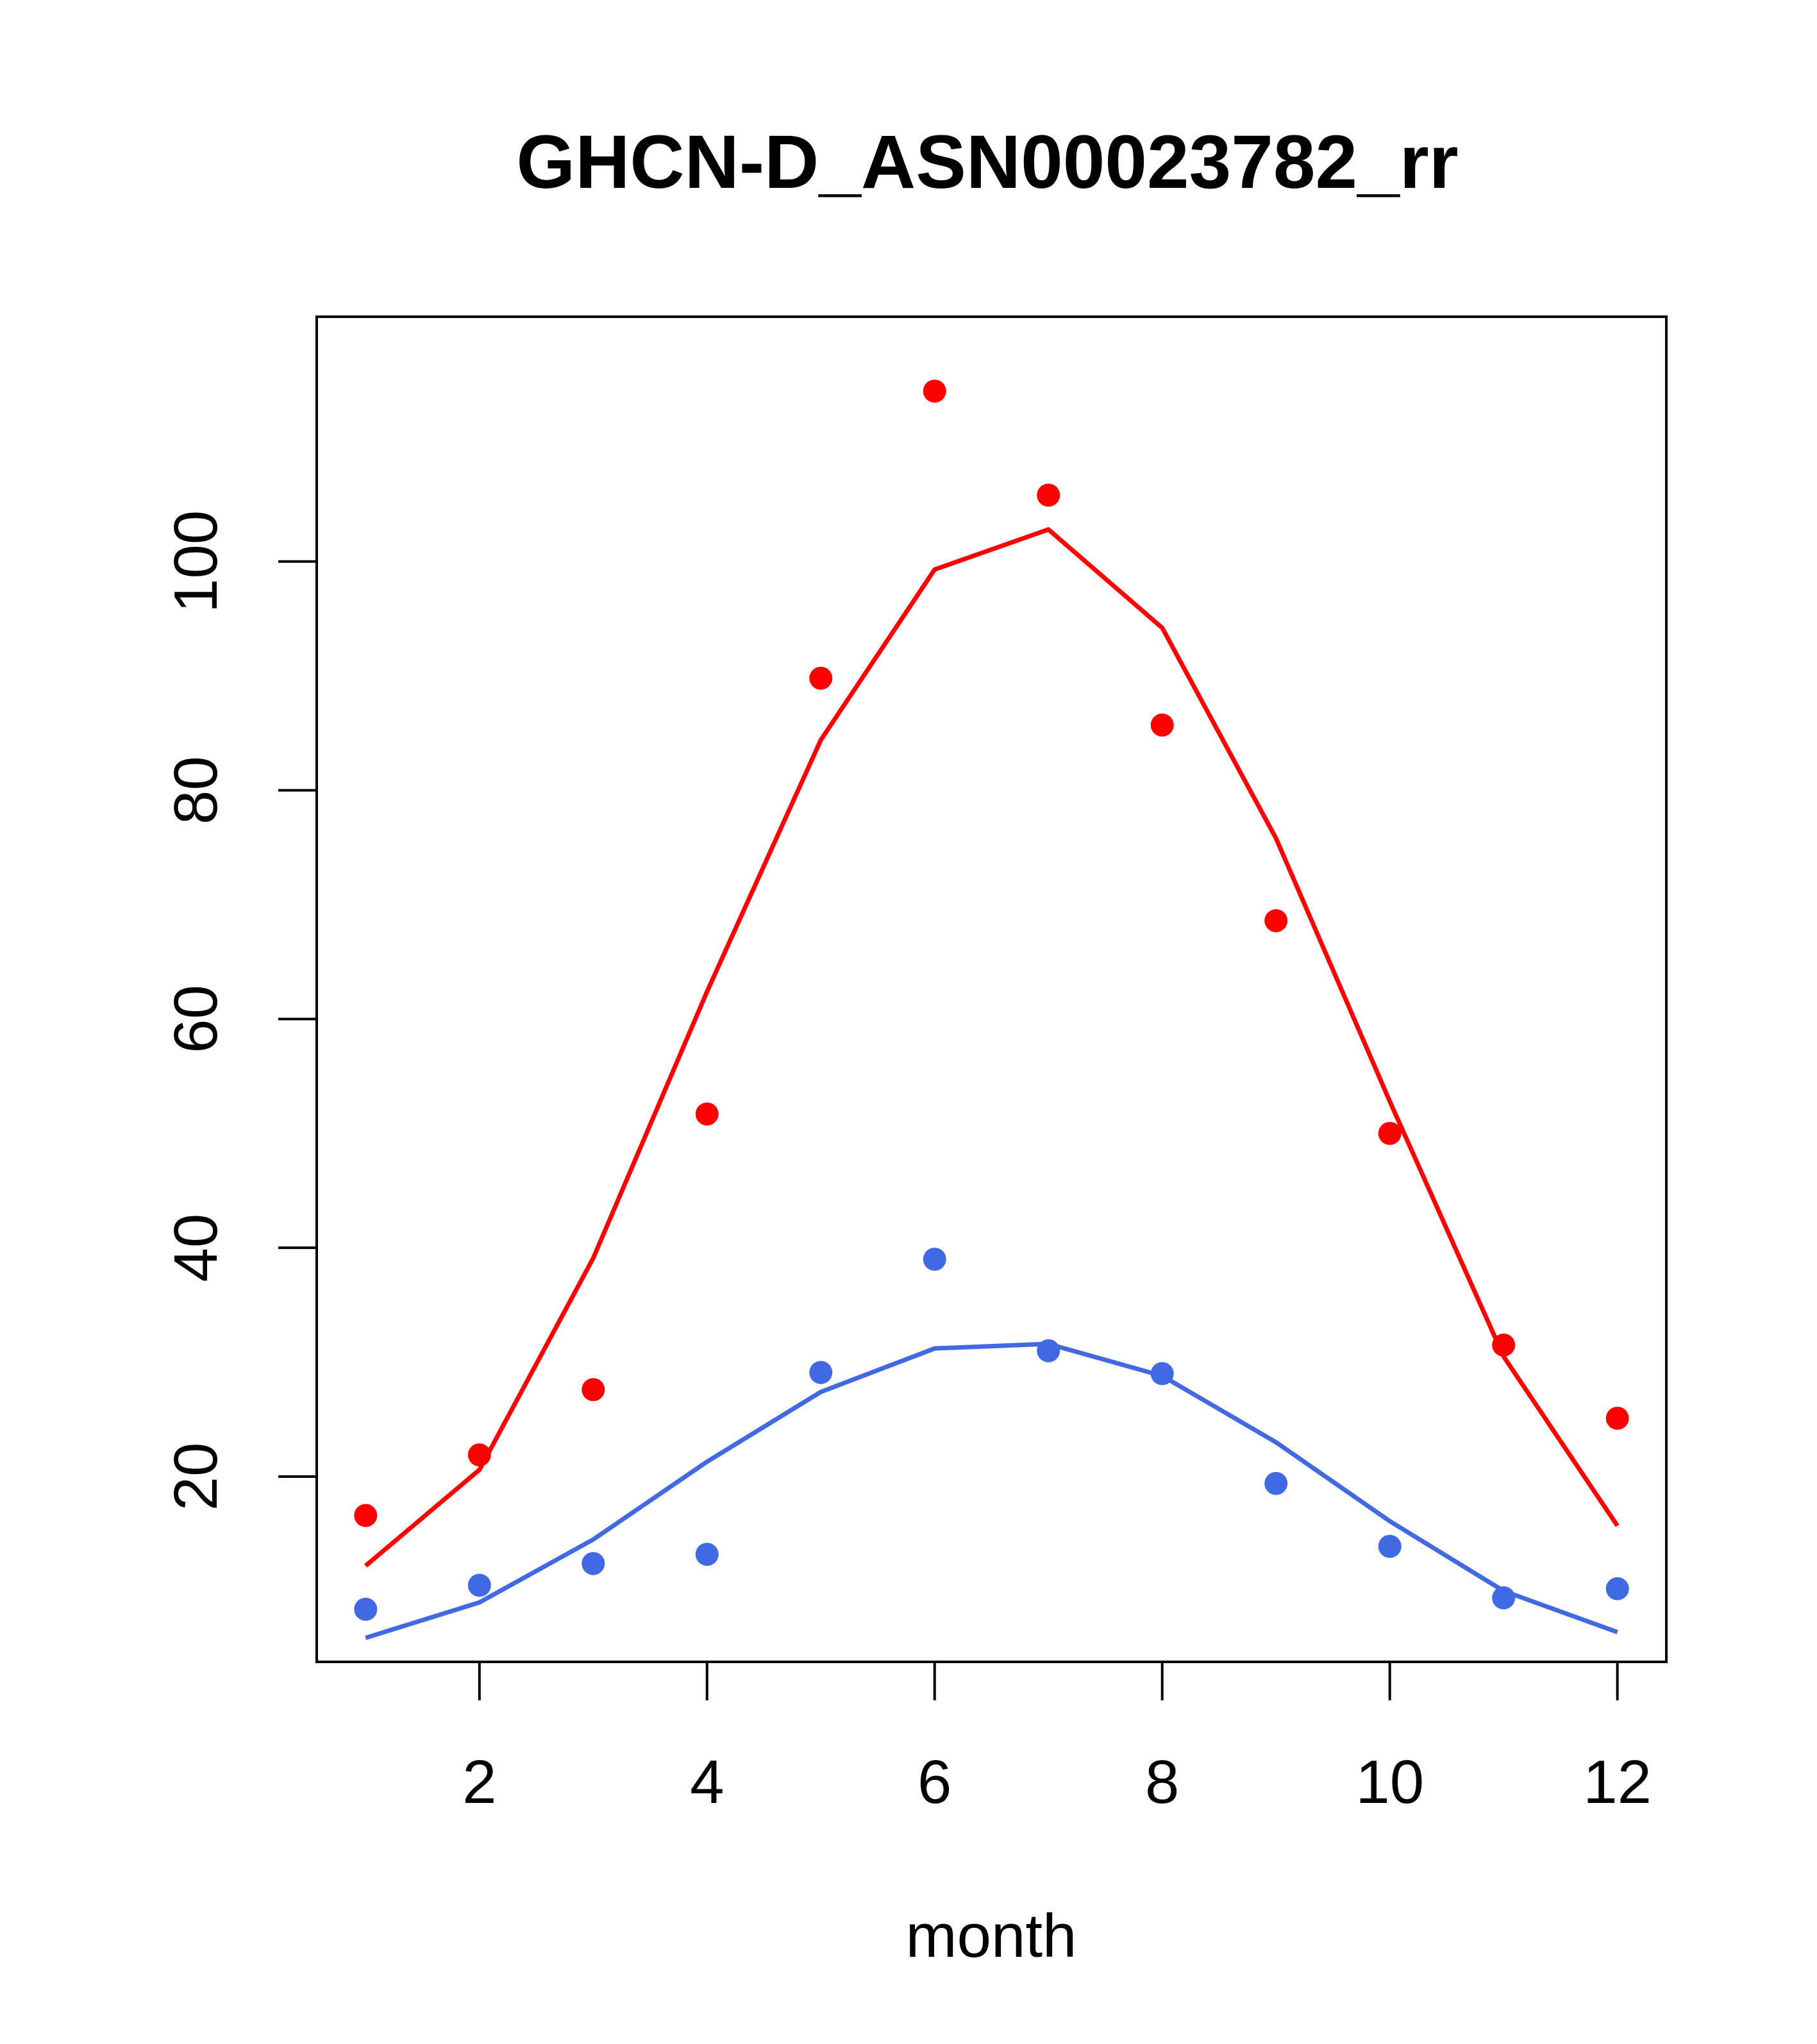 The width and height of the screenshot is (1817, 2044). Describe the element at coordinates (1057, 1739) in the screenshot. I see `x-axis: 2 4 6 8 10 12` at that location.